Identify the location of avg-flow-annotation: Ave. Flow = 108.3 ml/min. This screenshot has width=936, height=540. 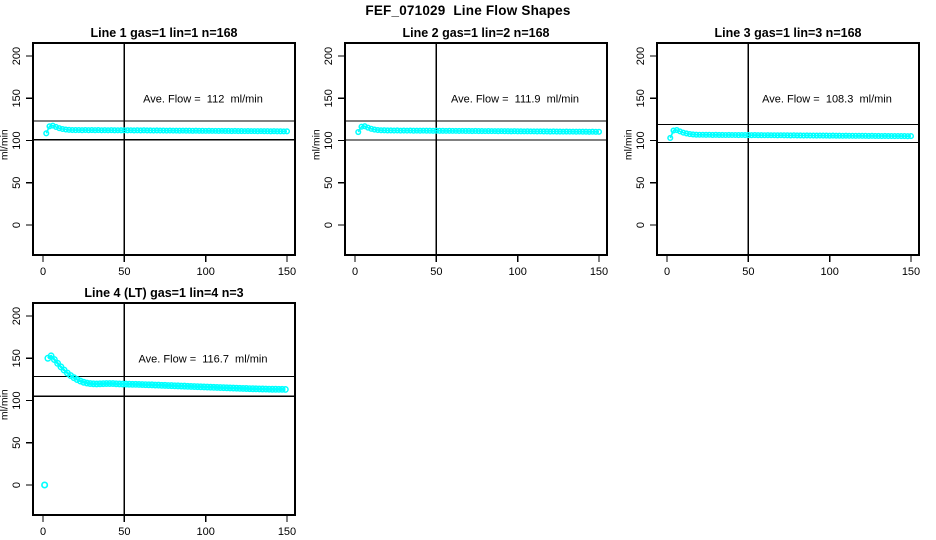
(827, 99).